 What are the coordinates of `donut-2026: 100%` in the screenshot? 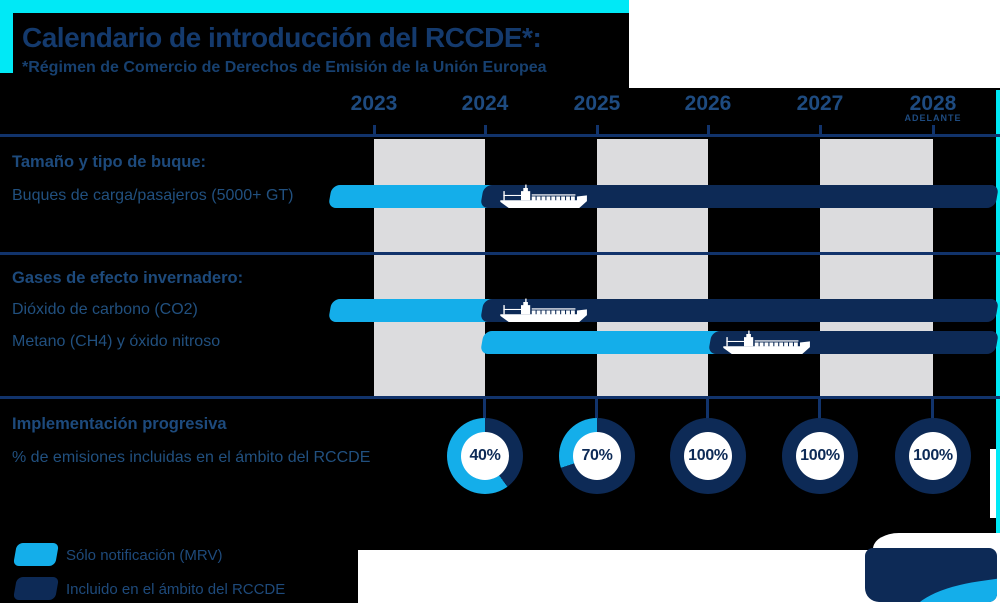 It's located at (708, 456).